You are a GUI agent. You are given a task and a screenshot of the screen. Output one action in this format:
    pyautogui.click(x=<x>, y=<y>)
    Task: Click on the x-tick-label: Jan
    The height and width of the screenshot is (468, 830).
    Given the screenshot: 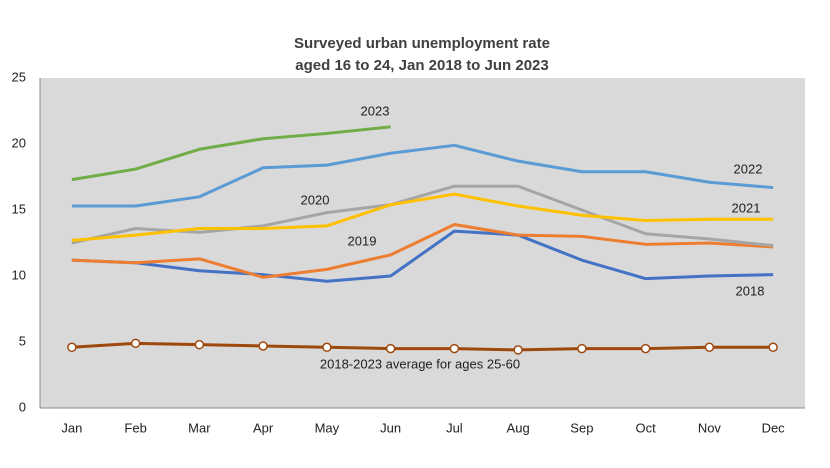 What is the action you would take?
    pyautogui.click(x=71, y=427)
    